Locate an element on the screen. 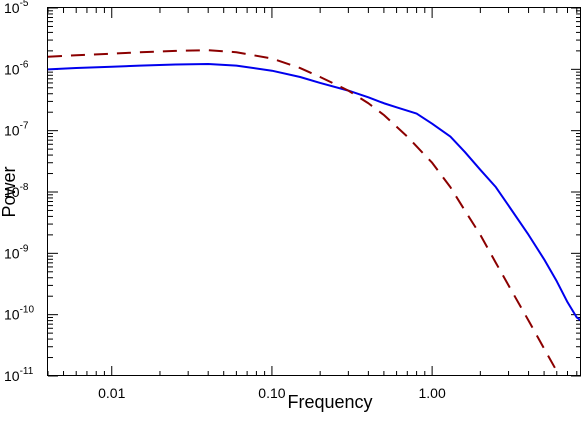  x-tick-label: 0.01 is located at coordinates (111, 393).